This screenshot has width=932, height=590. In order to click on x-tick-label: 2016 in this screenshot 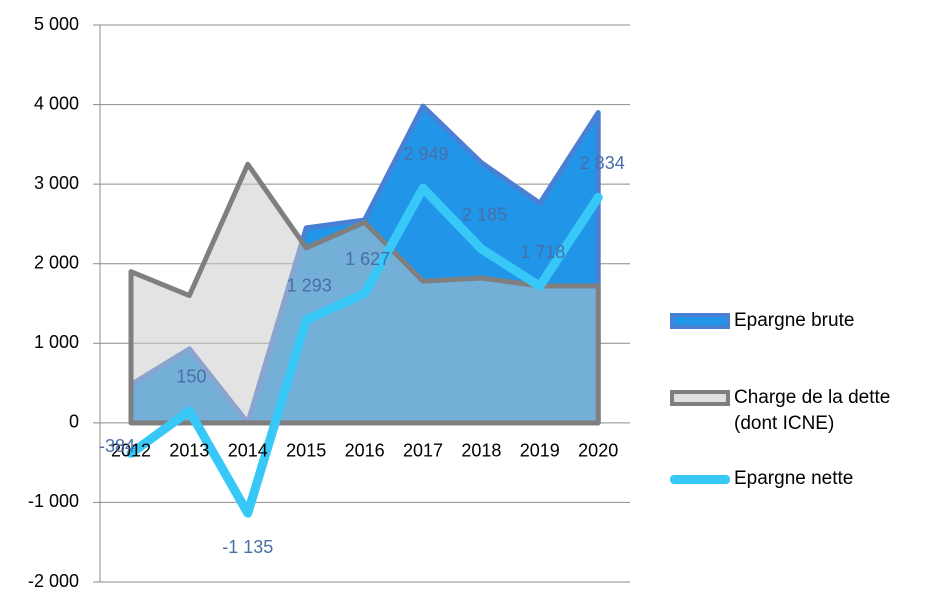, I will do `click(365, 451)`.